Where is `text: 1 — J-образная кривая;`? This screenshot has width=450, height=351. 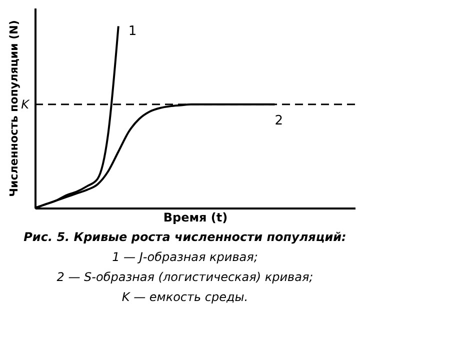
text: 1 — J-образная кривая; is located at coordinates (185, 257).